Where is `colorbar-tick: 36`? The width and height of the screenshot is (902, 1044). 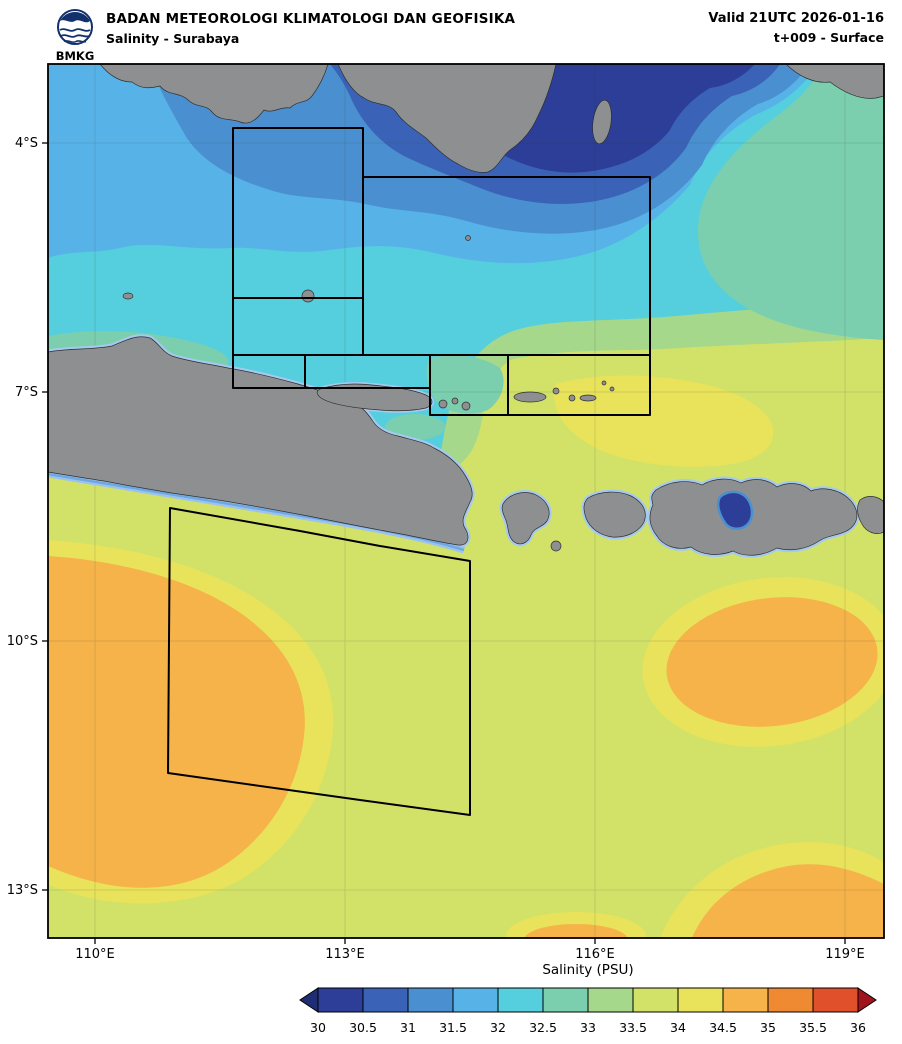 colorbar-tick: 36 is located at coordinates (858, 1027).